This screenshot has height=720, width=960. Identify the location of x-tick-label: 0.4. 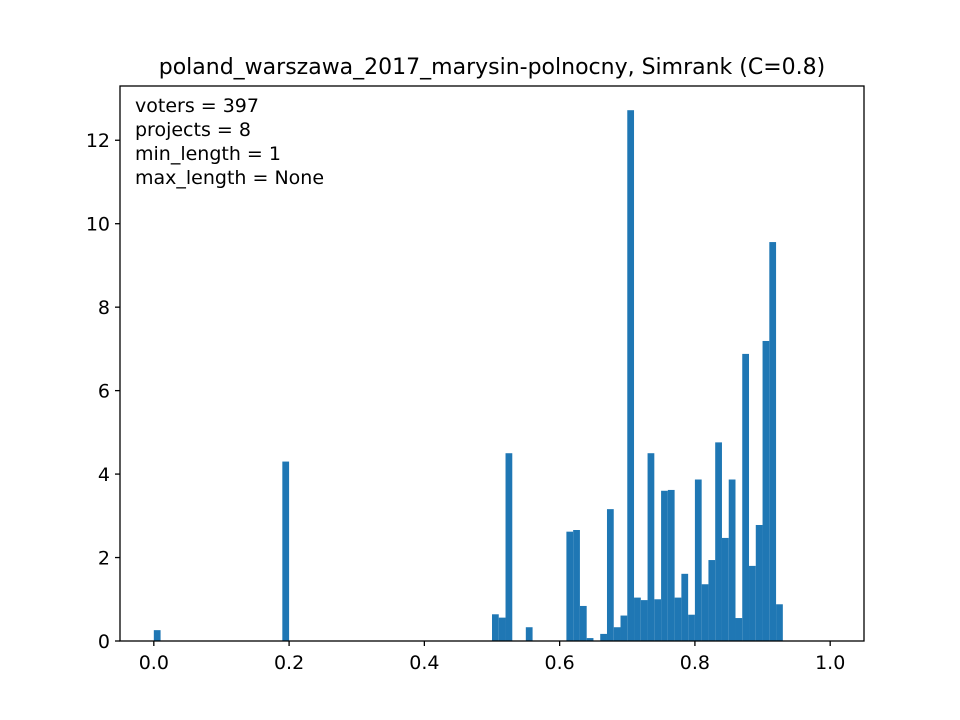
(424, 663).